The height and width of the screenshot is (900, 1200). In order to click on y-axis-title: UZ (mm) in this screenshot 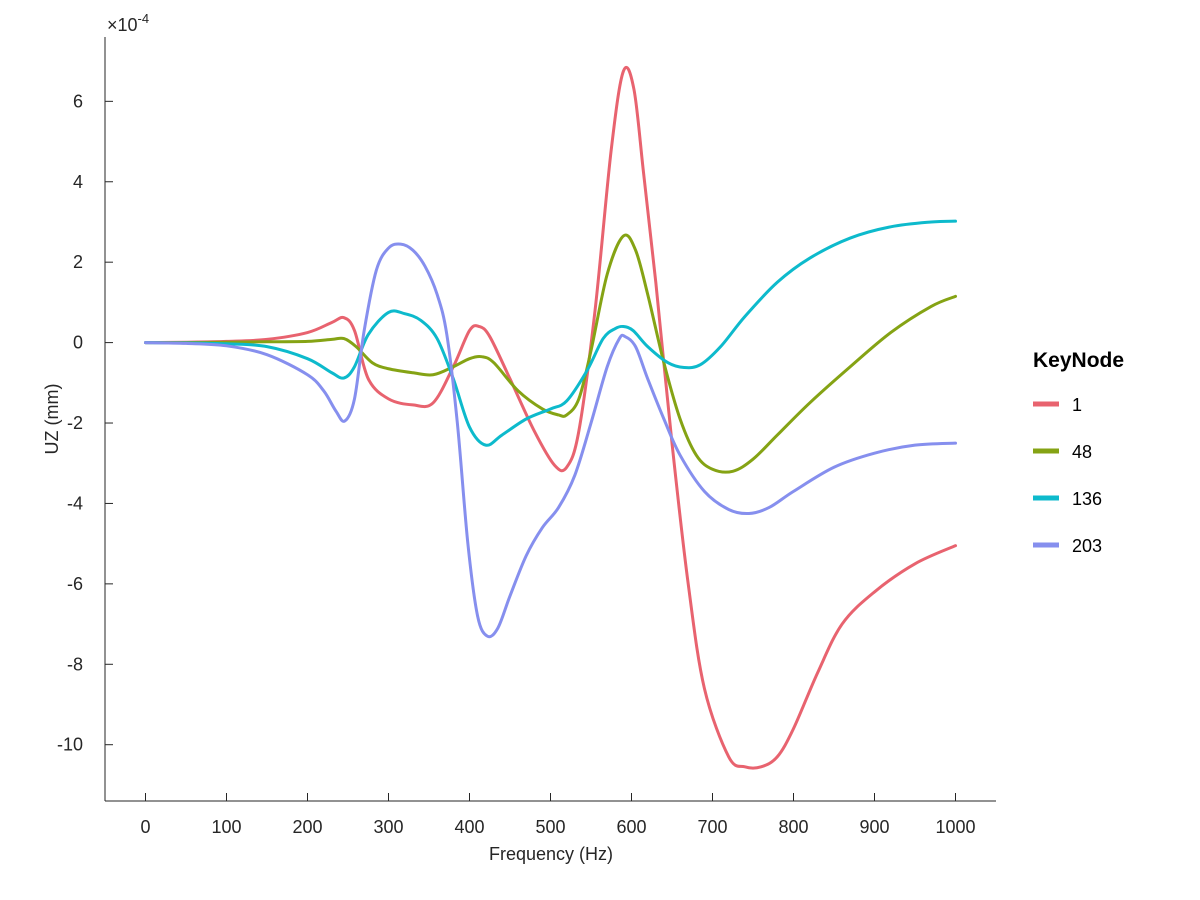, I will do `click(52, 419)`.